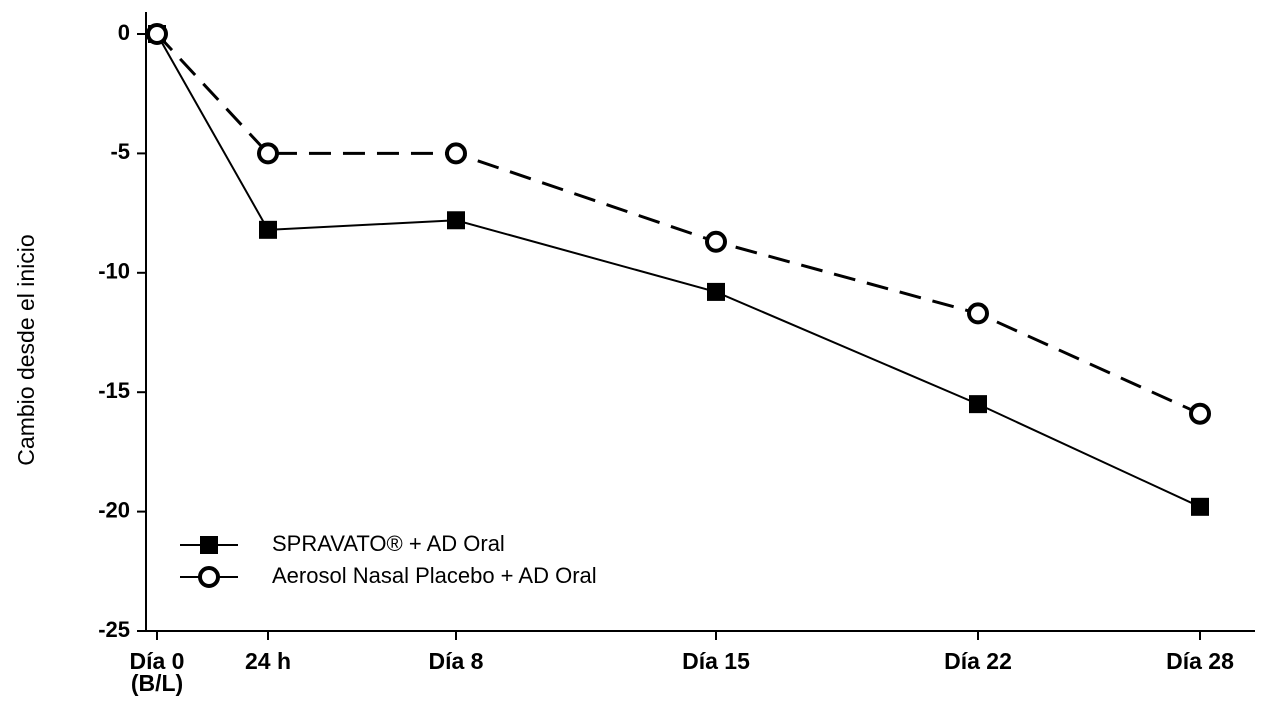  What do you see at coordinates (114, 390) in the screenshot?
I see `y-tick-label: -15` at bounding box center [114, 390].